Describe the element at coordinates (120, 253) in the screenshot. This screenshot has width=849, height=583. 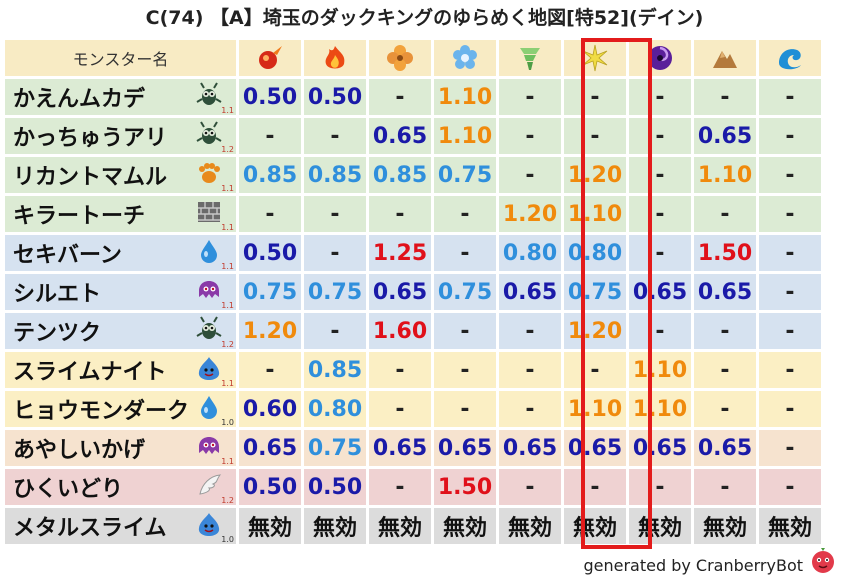
I see `monster-name-cell: セキバーン 1.1` at that location.